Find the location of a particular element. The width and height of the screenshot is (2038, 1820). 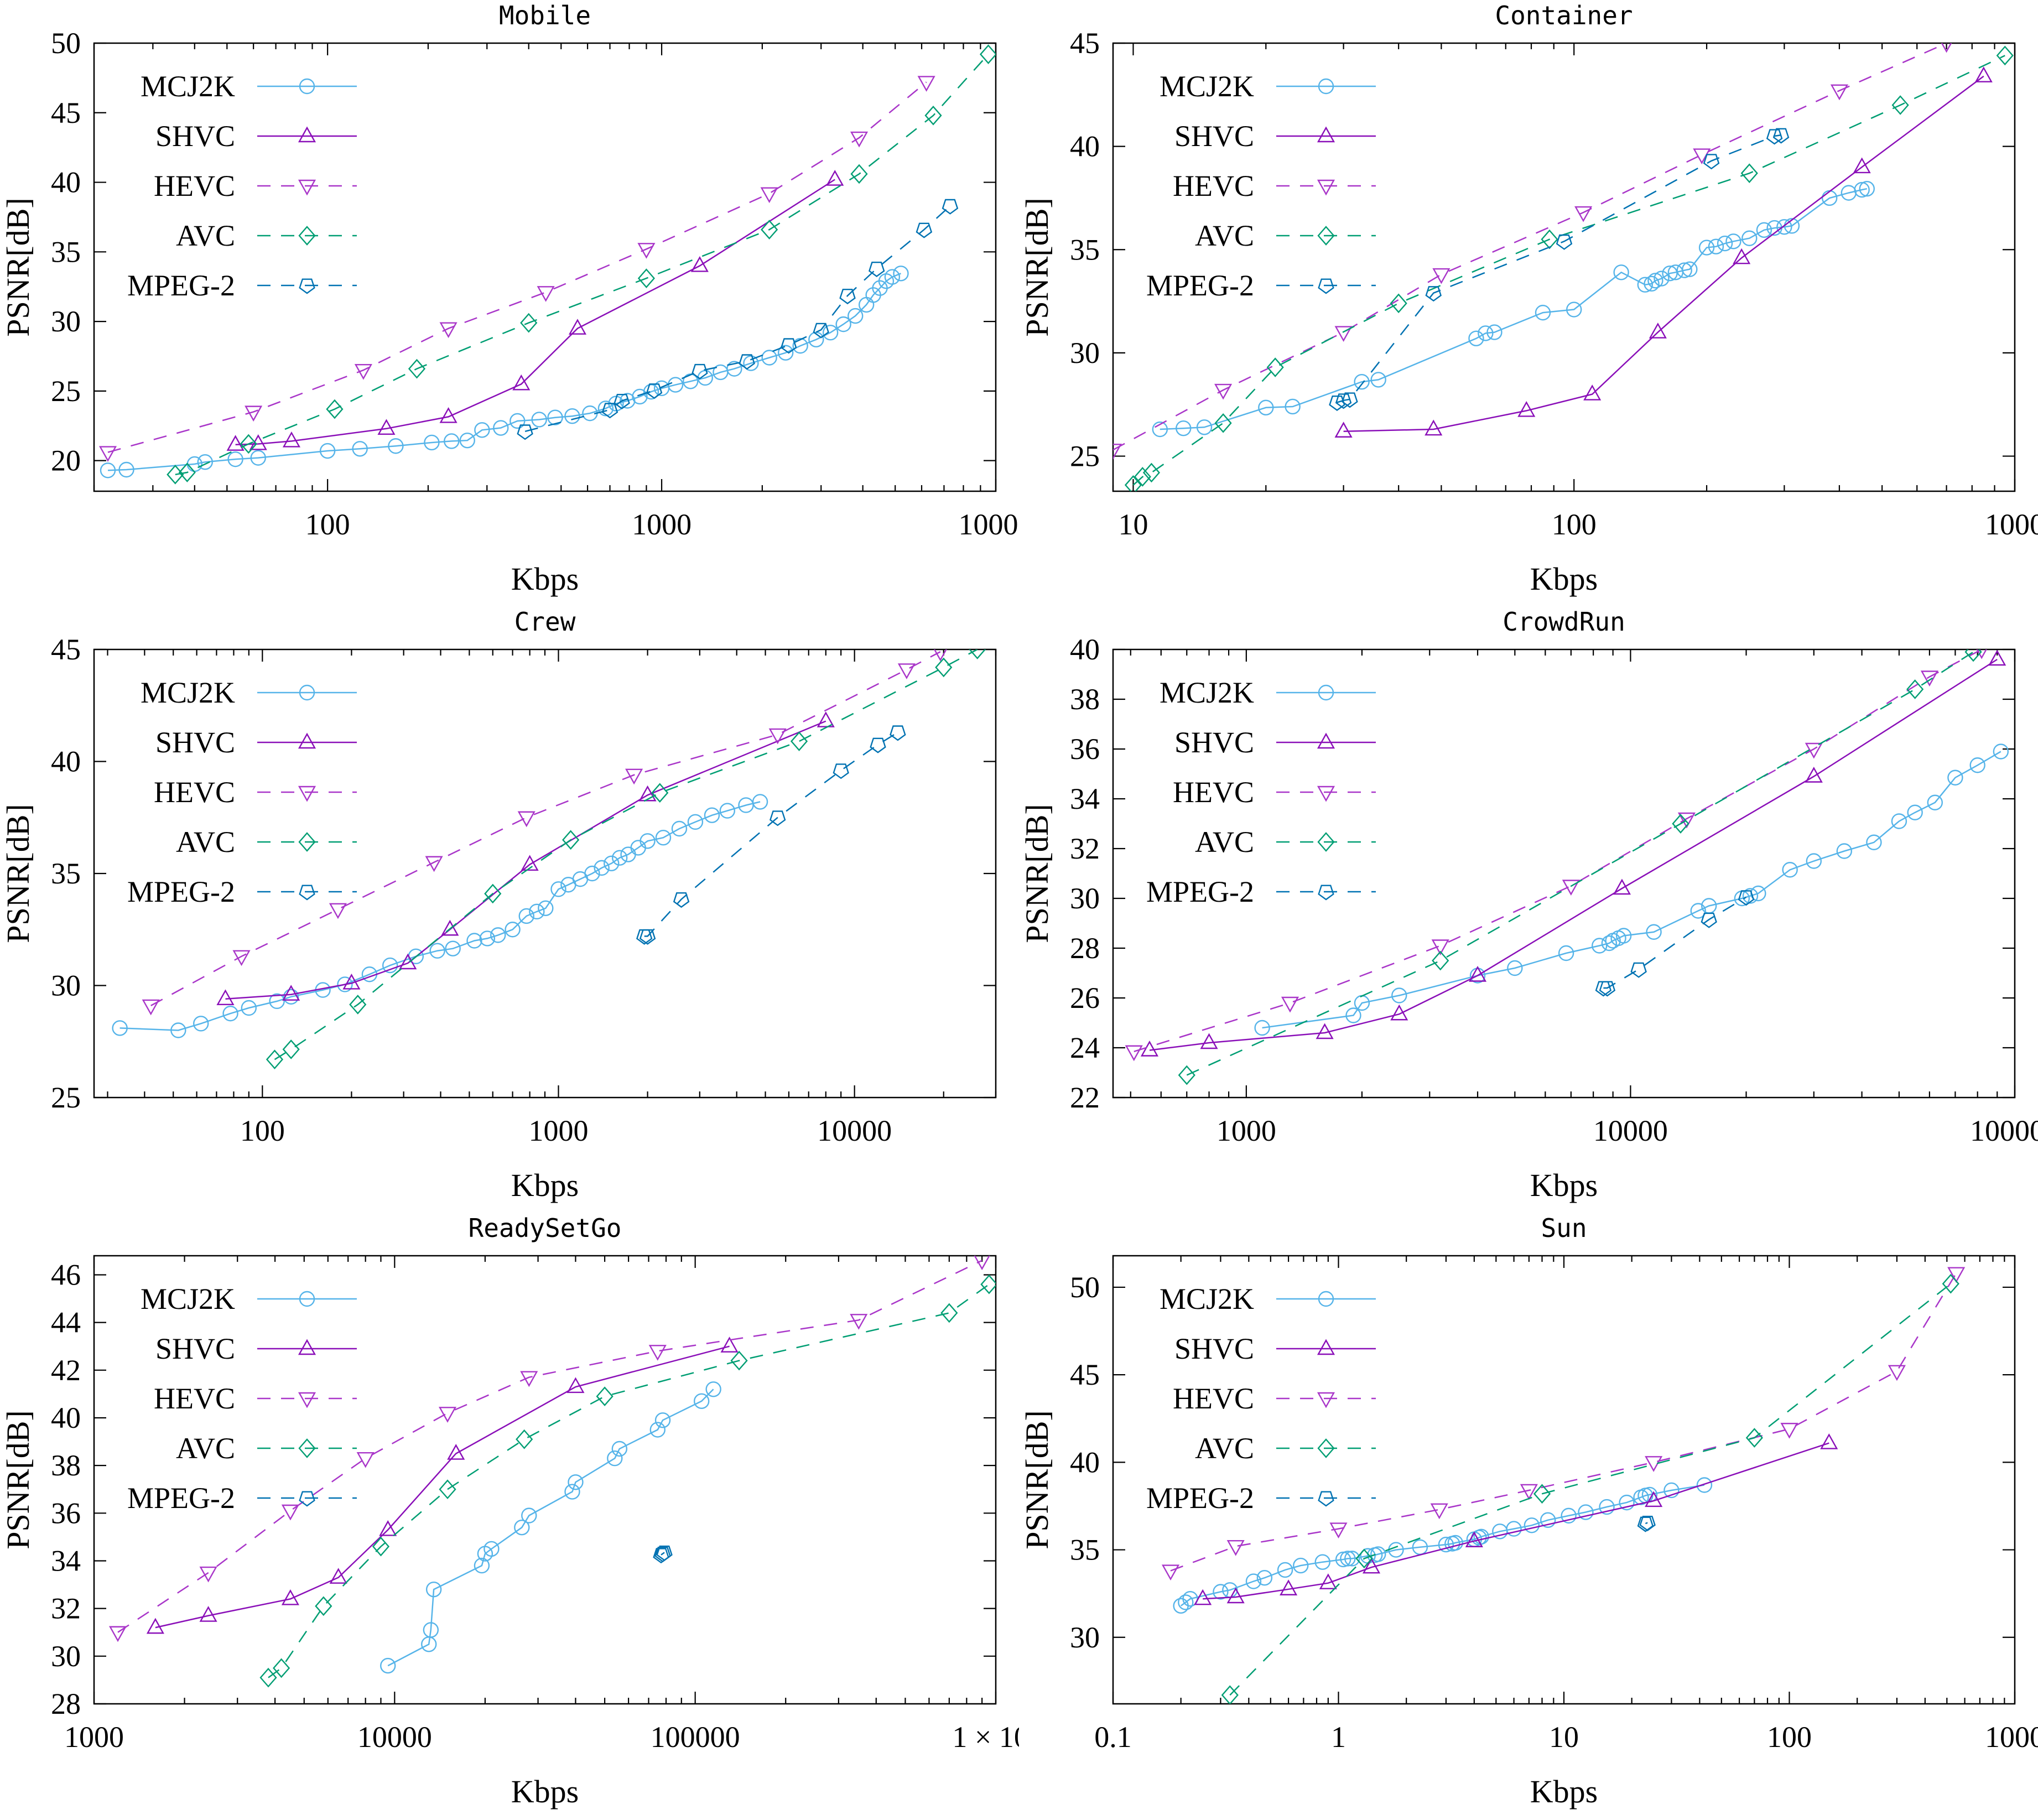

series-mcj2k is located at coordinates (1443, 1545).